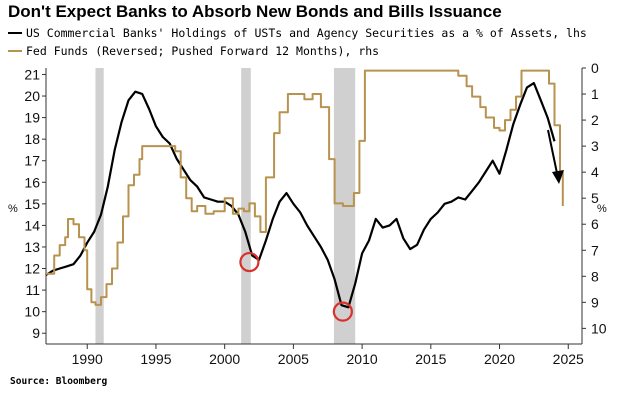  What do you see at coordinates (602, 209) in the screenshot?
I see `y-right-unit-label: %` at bounding box center [602, 209].